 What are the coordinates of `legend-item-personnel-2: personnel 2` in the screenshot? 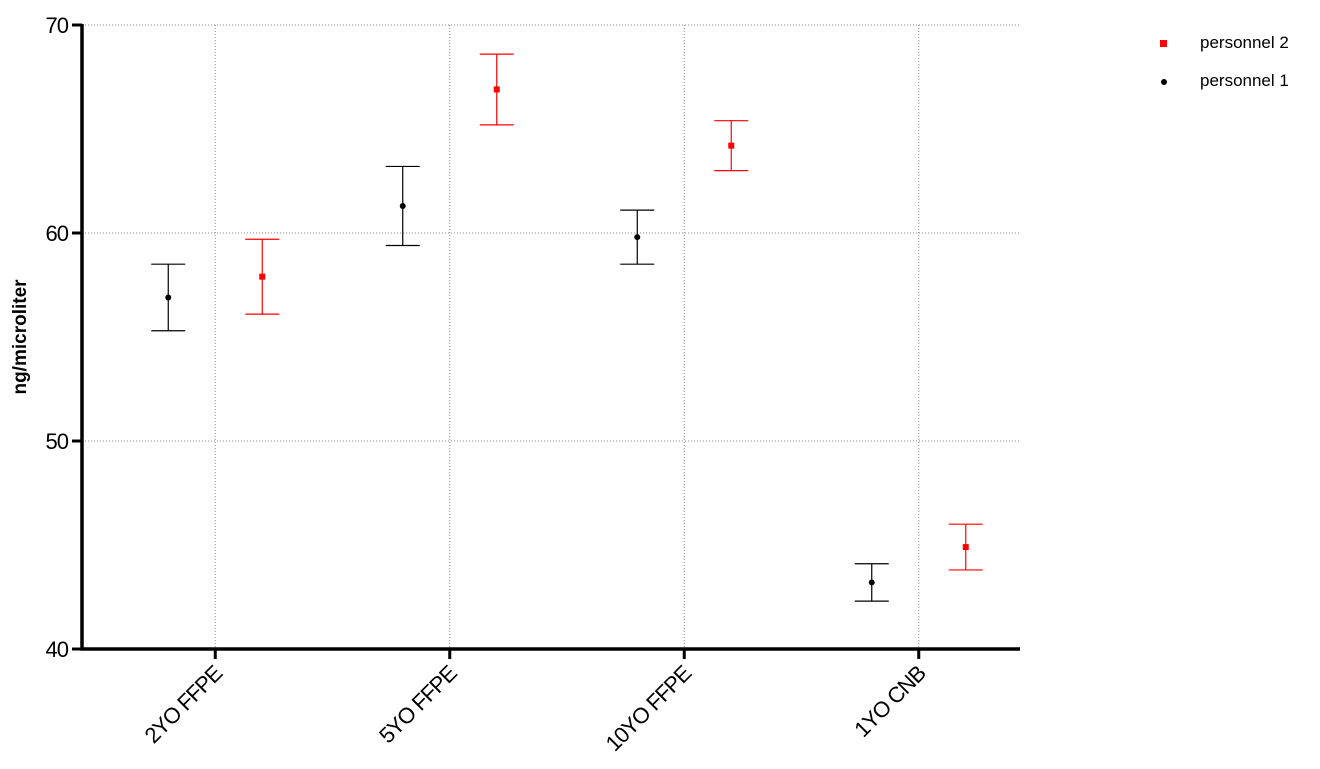 It's located at (1238, 49).